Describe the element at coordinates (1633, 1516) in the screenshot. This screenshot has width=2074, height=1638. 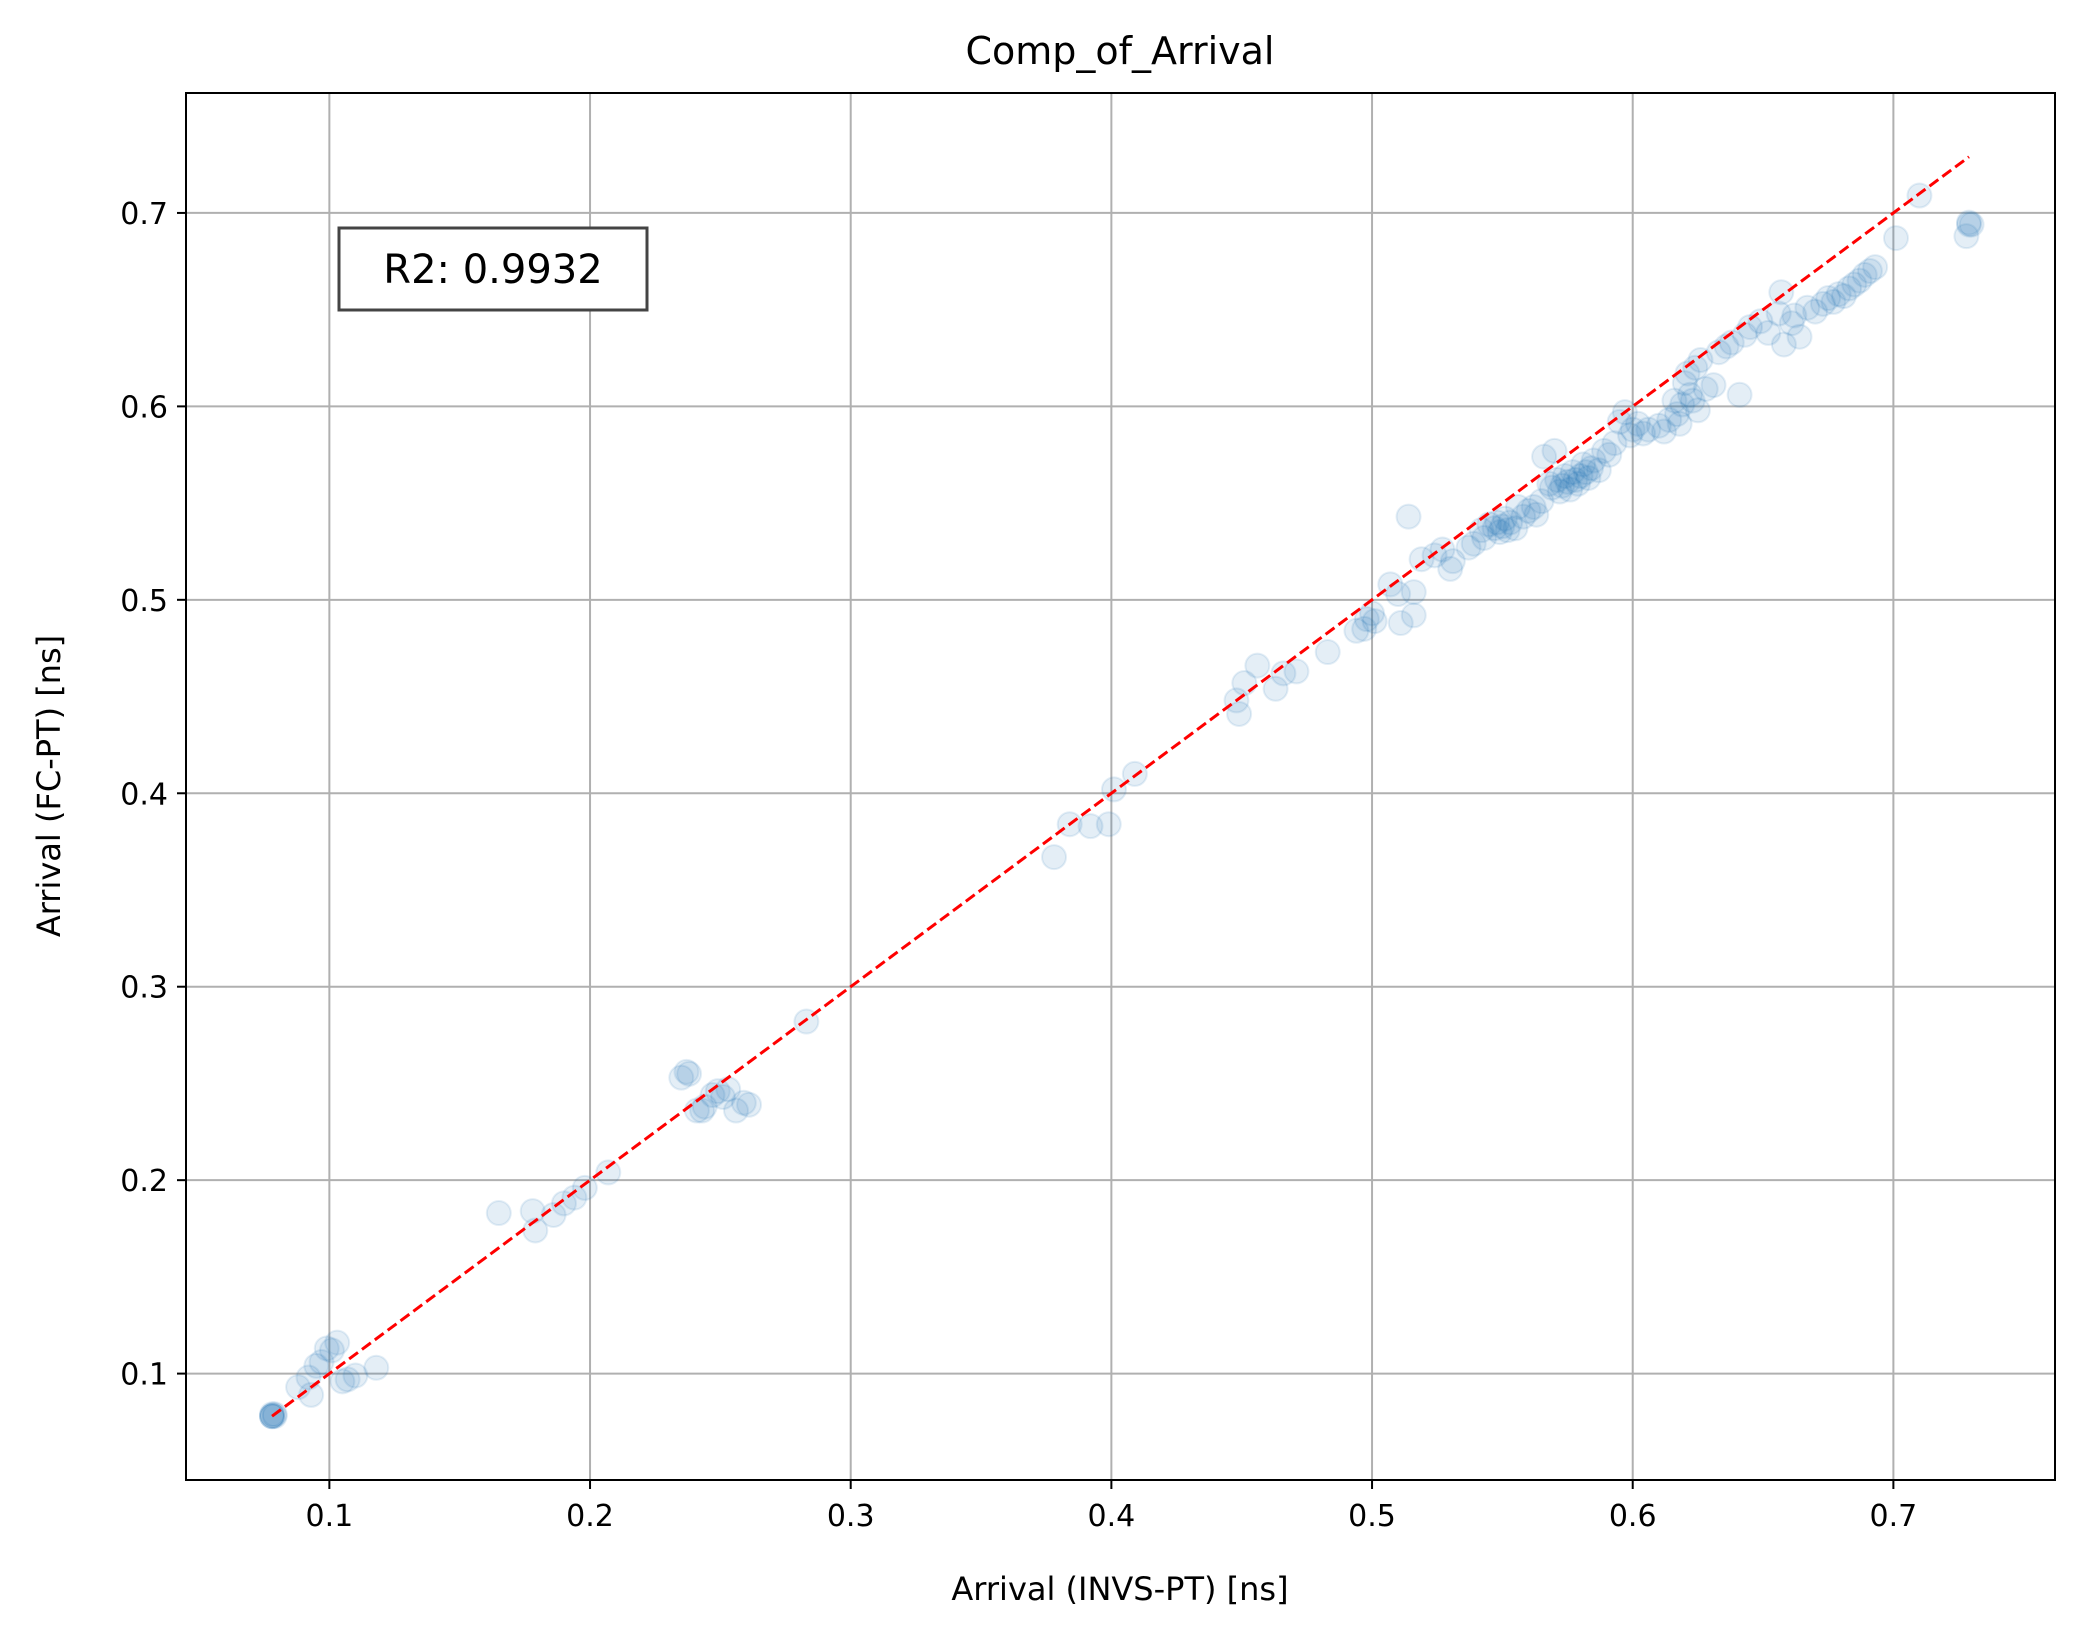
I see `x-tick-label: 0.6` at that location.